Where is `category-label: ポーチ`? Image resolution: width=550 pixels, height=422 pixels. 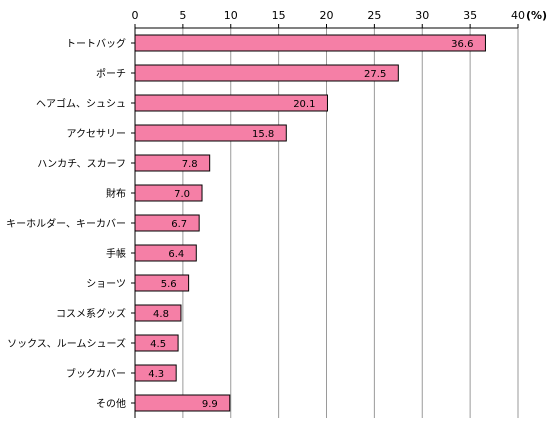
category-label: ポーチ is located at coordinates (111, 74).